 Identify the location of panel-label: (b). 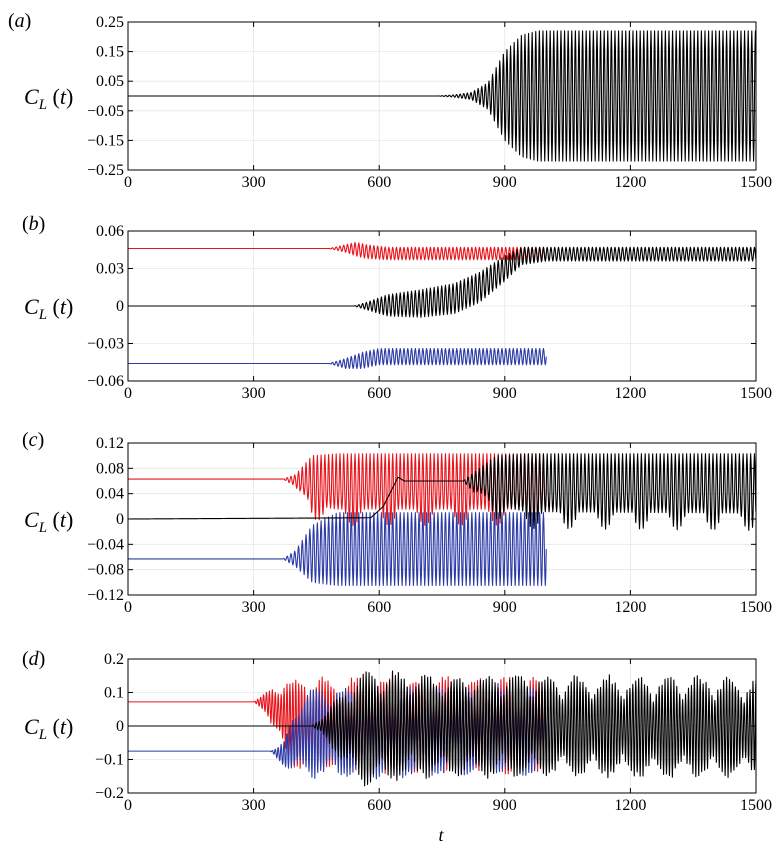
(33, 224).